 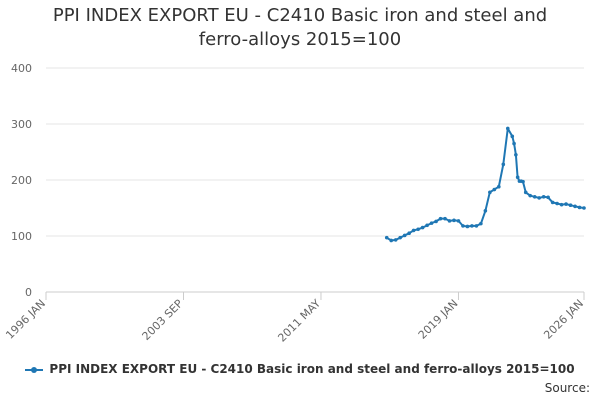 What do you see at coordinates (299, 321) in the screenshot?
I see `x-tick-label: 2011 MAY` at bounding box center [299, 321].